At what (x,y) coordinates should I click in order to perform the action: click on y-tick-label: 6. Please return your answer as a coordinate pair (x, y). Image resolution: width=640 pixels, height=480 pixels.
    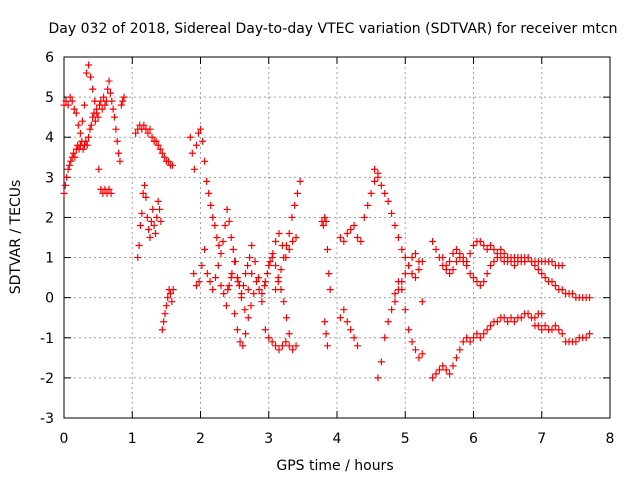
    Looking at the image, I should click on (49, 58).